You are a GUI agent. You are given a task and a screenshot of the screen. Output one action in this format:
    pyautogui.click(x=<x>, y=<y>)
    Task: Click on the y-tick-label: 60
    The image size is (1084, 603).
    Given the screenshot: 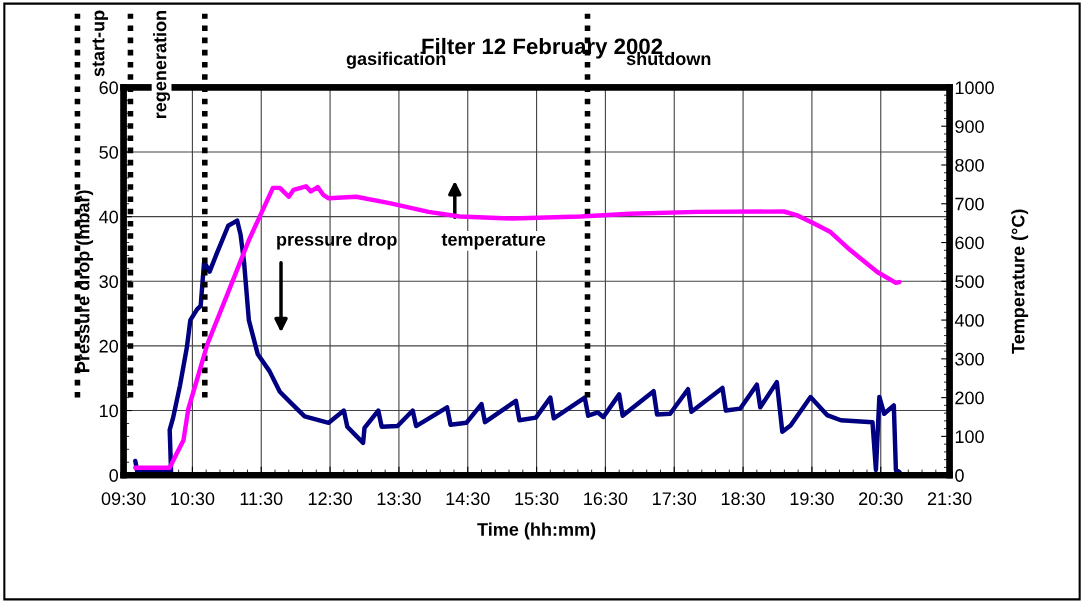 What is the action you would take?
    pyautogui.click(x=109, y=88)
    